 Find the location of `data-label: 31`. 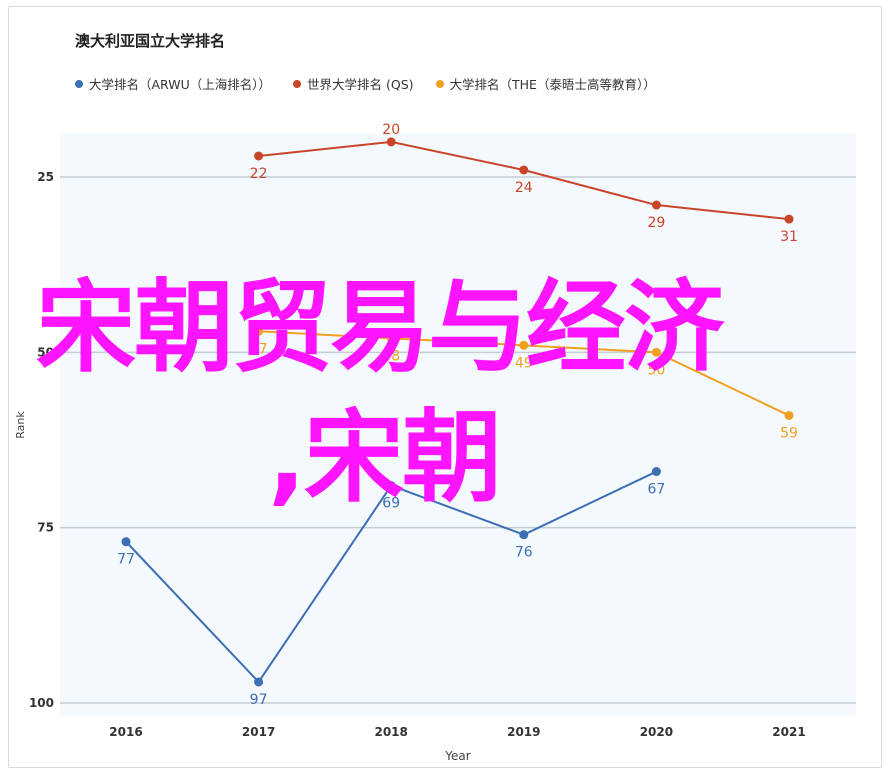

data-label: 31 is located at coordinates (789, 237).